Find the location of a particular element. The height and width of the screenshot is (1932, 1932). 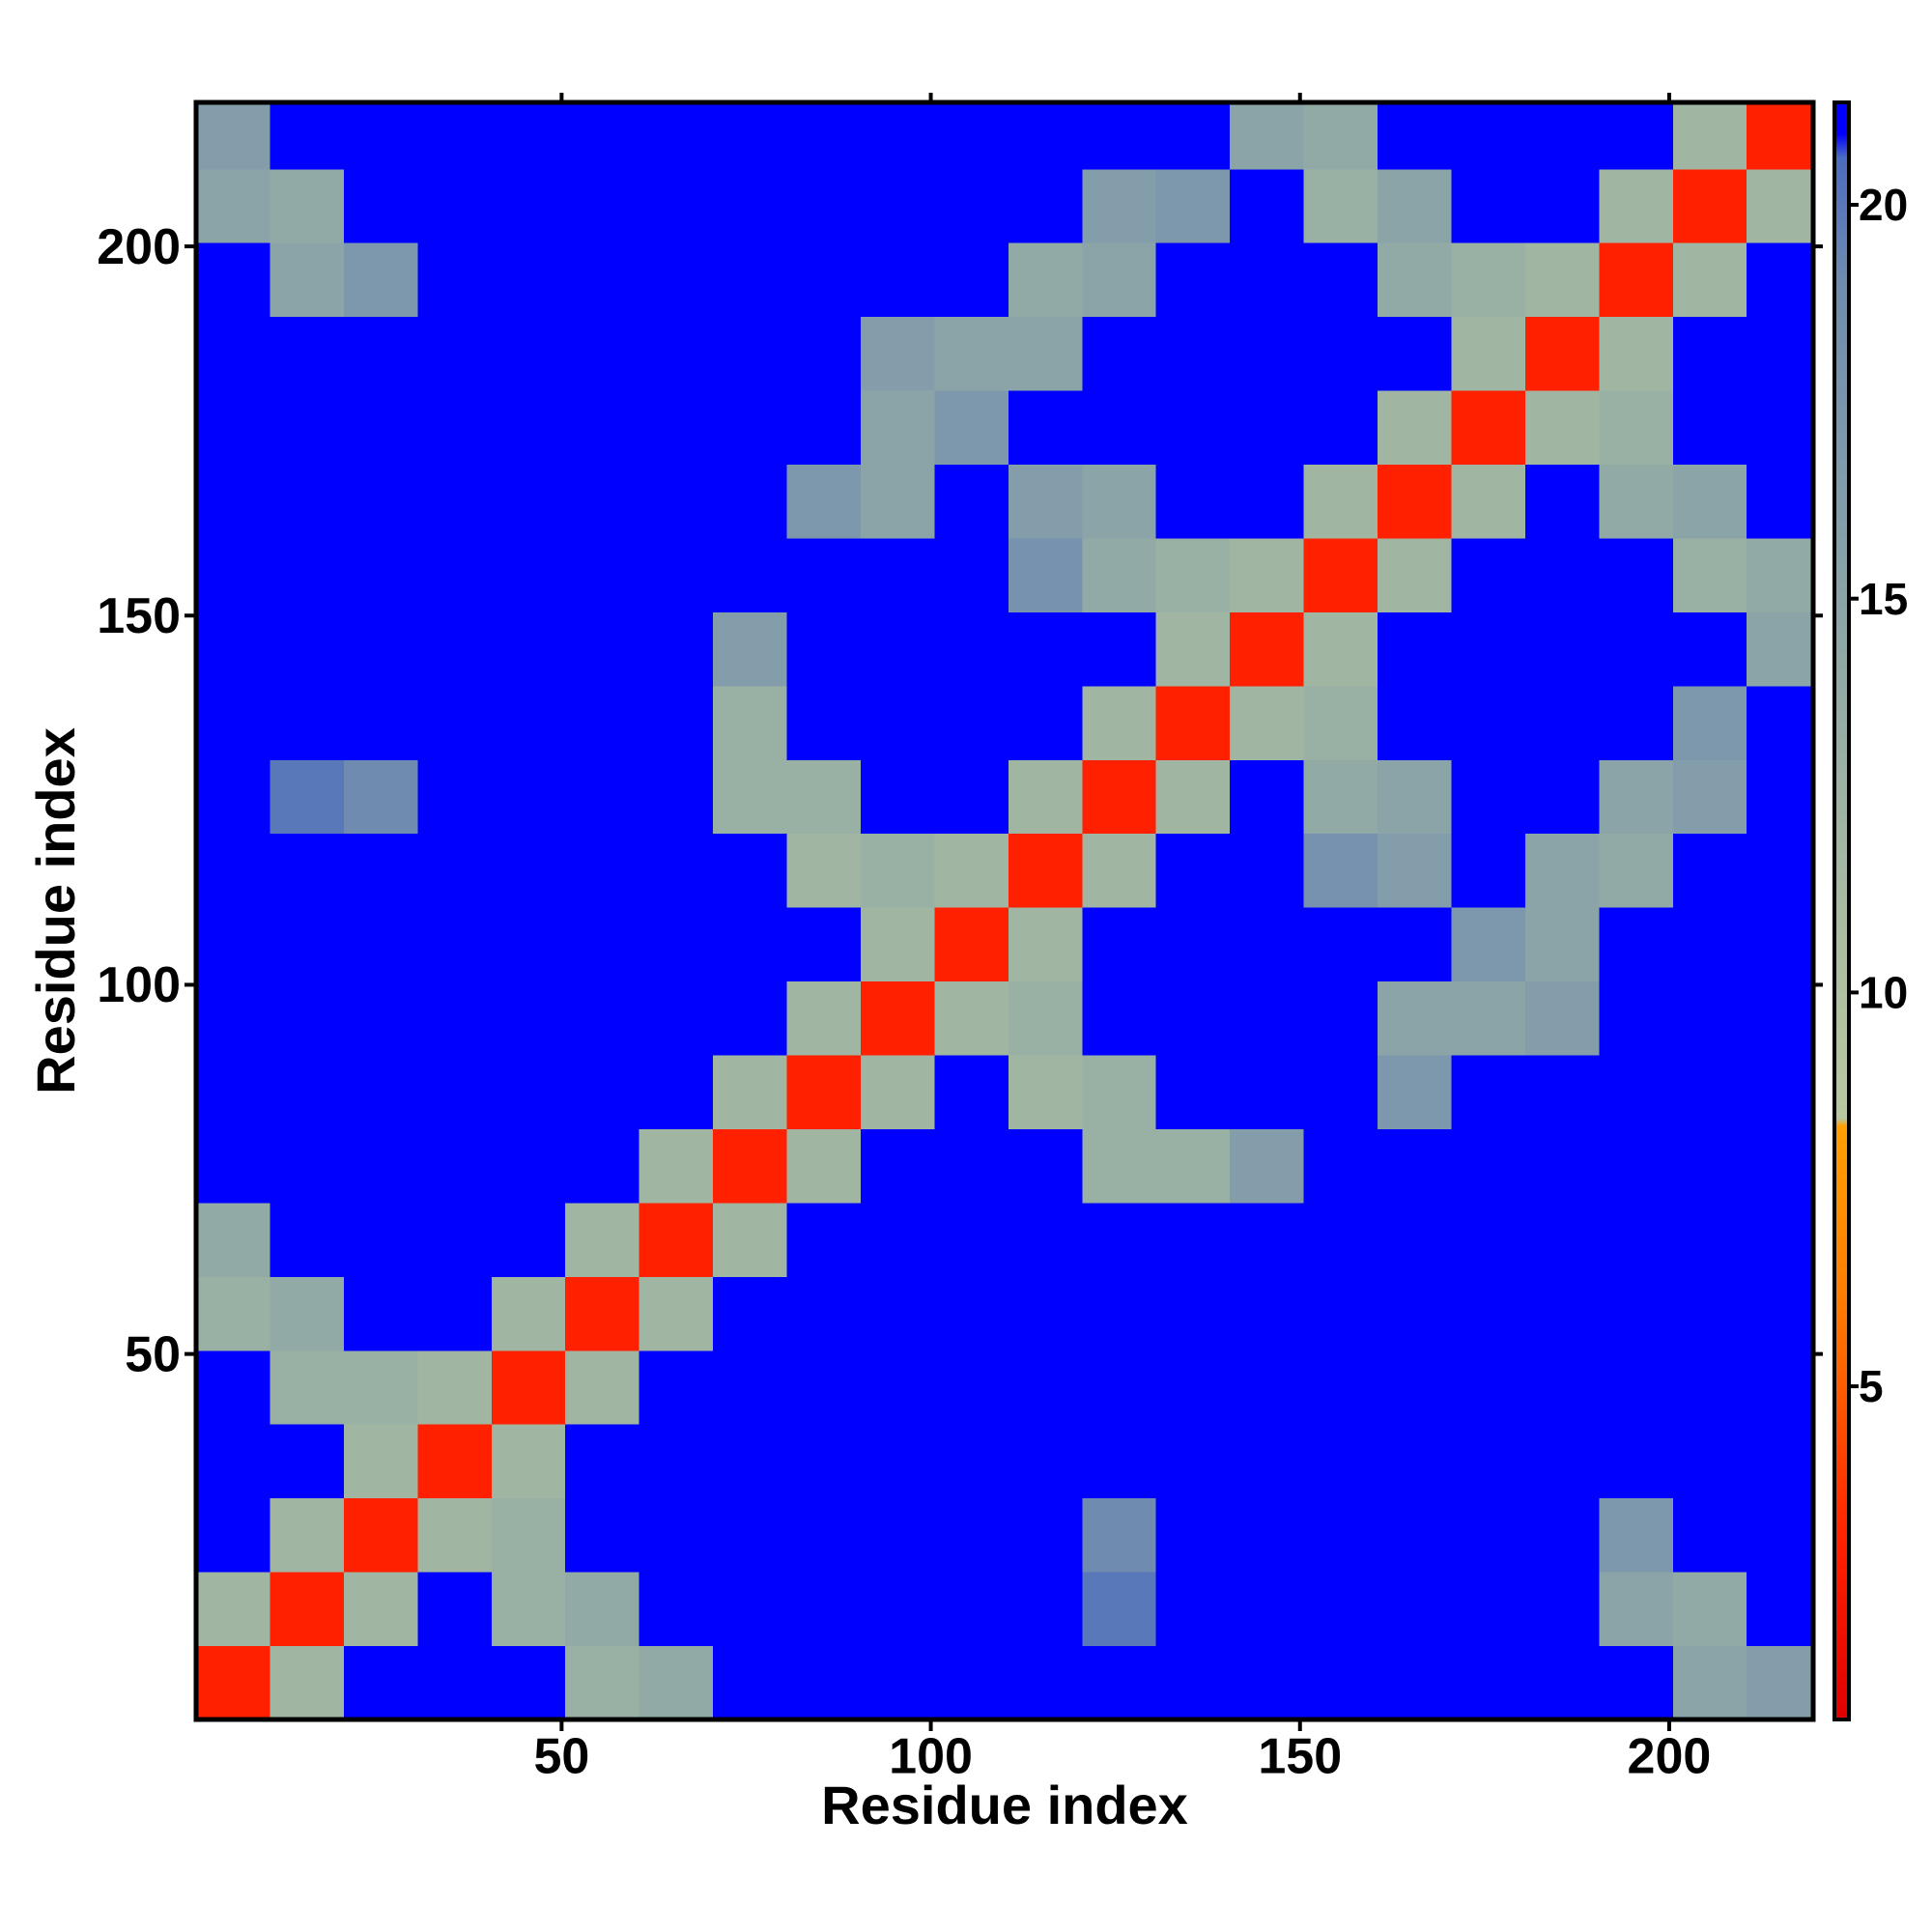

y-axis-title: Residue index is located at coordinates (55, 910).